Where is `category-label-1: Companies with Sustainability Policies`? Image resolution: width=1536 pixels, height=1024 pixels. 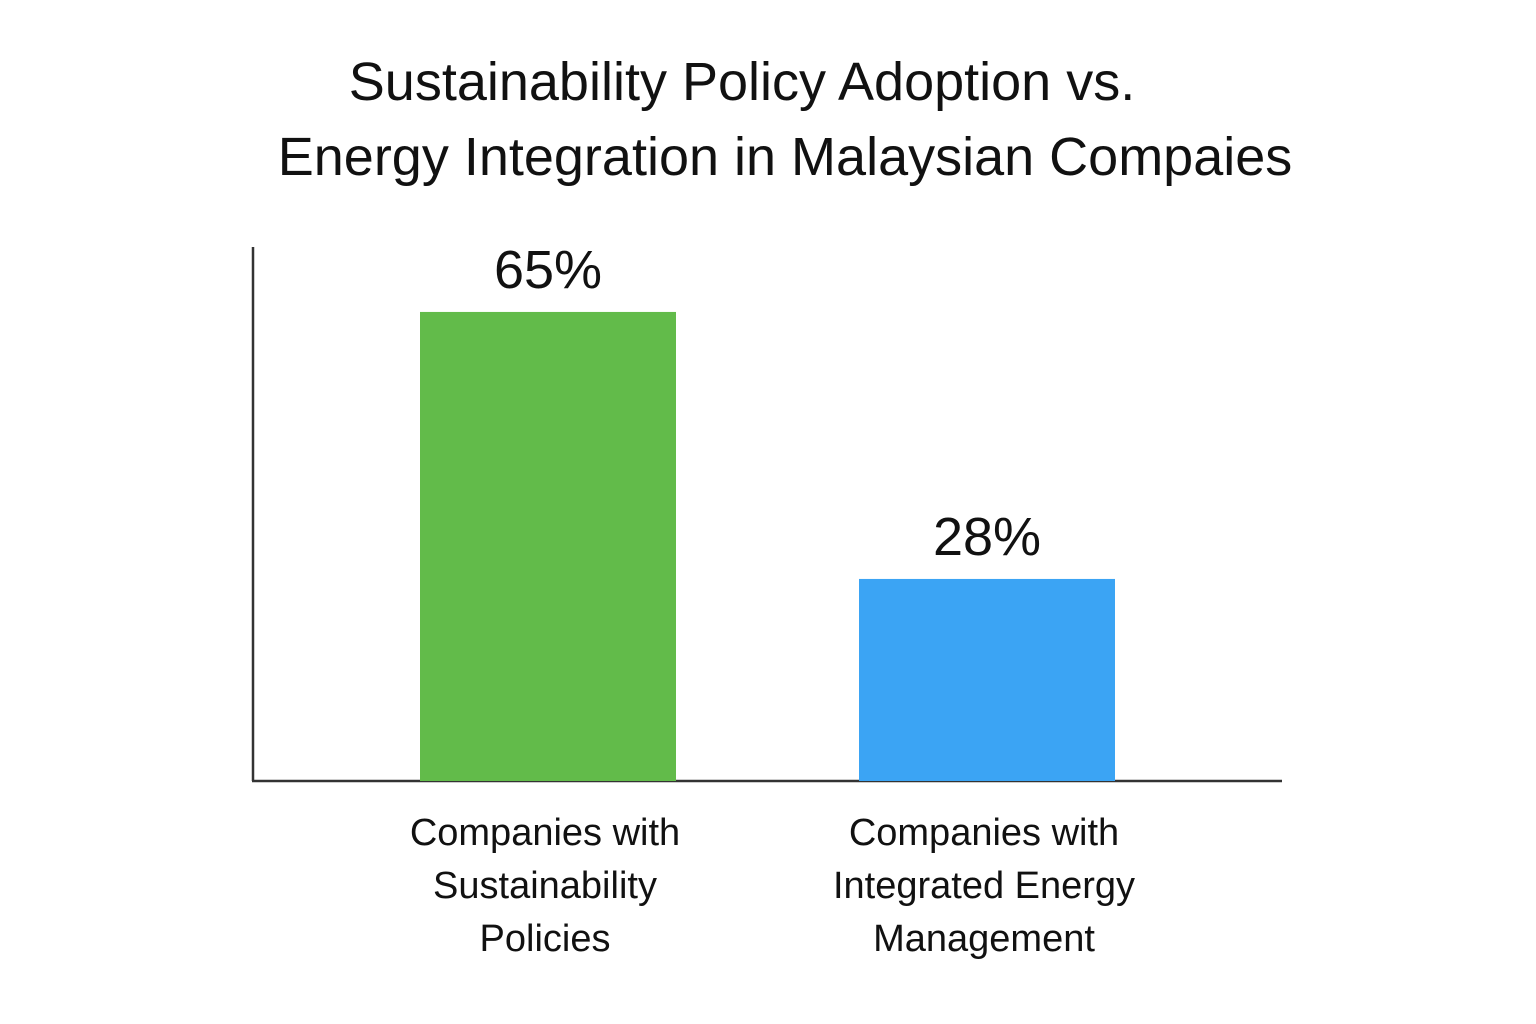
category-label-1: Companies with Sustainability Policies is located at coordinates (545, 886).